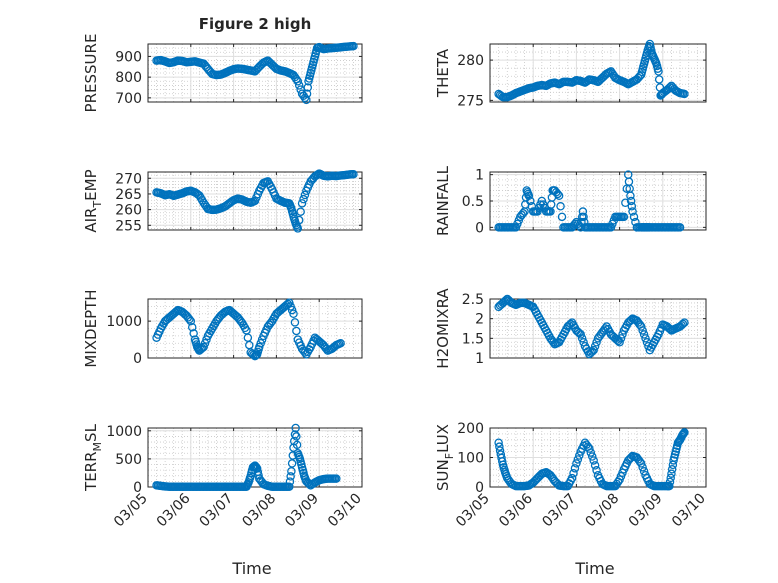  What do you see at coordinates (128, 179) in the screenshot?
I see `y-tick-label: 270` at bounding box center [128, 179].